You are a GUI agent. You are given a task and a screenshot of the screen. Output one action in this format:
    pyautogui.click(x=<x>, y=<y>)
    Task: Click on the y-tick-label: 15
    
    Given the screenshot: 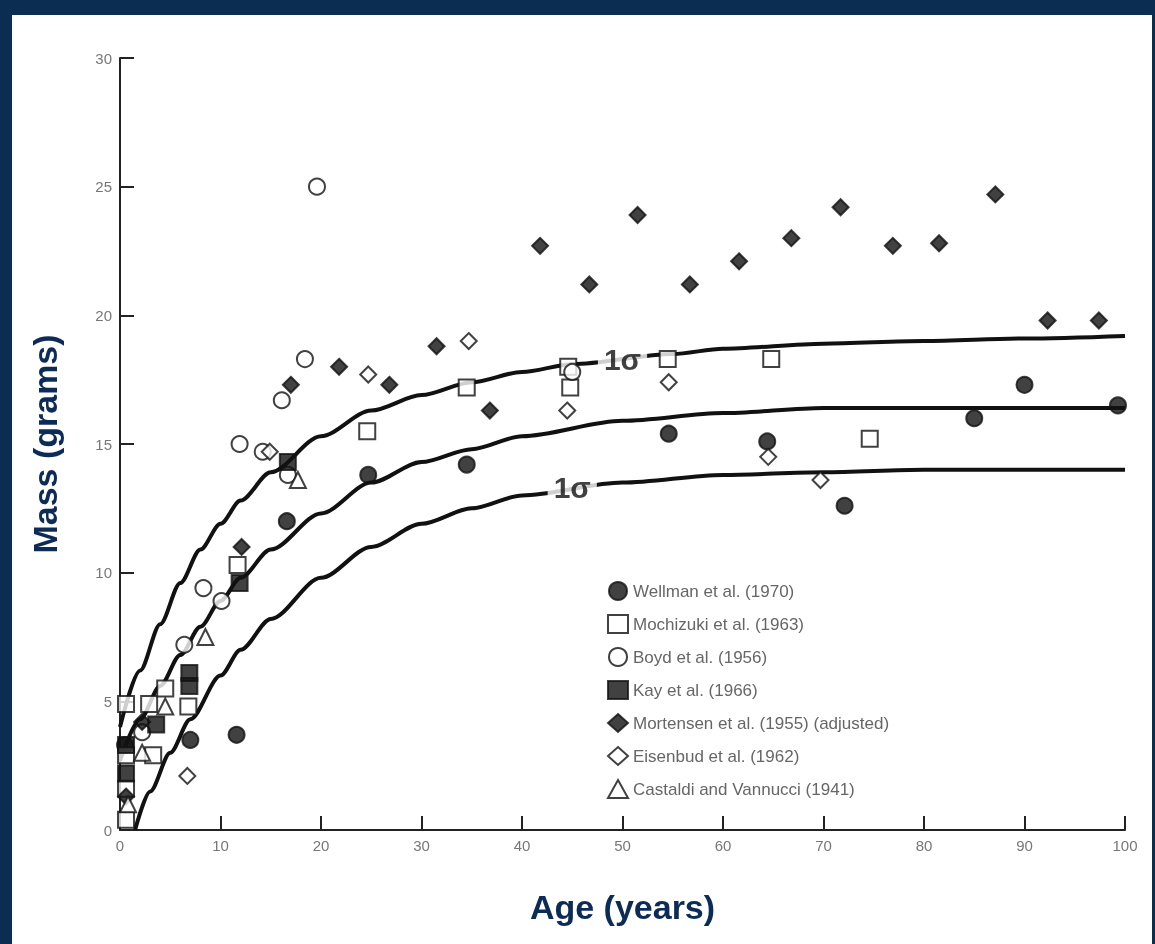 What is the action you would take?
    pyautogui.click(x=103, y=444)
    